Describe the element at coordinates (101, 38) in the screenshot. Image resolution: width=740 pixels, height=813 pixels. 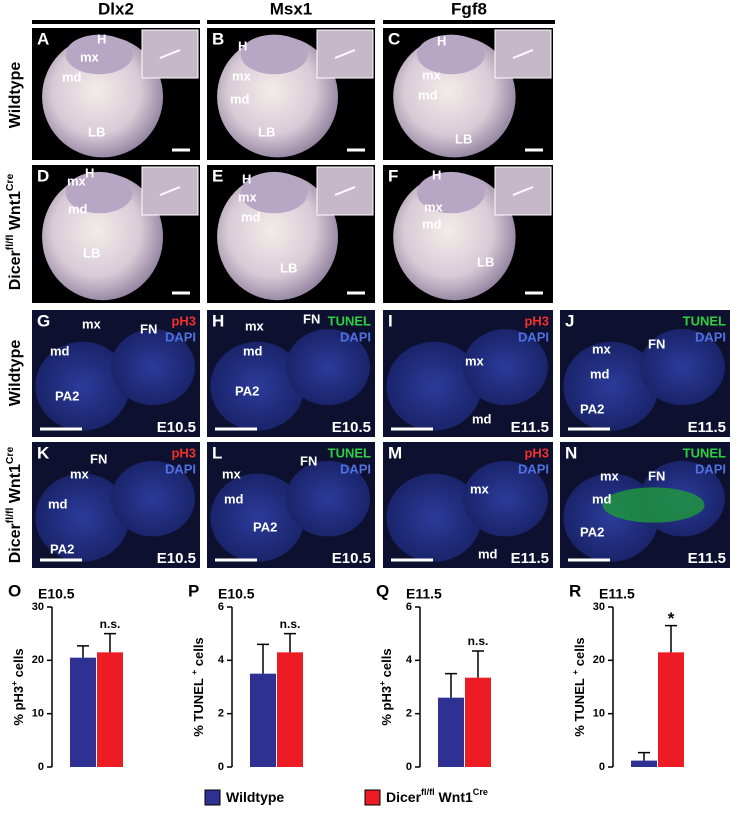
I see `panel-label: H` at that location.